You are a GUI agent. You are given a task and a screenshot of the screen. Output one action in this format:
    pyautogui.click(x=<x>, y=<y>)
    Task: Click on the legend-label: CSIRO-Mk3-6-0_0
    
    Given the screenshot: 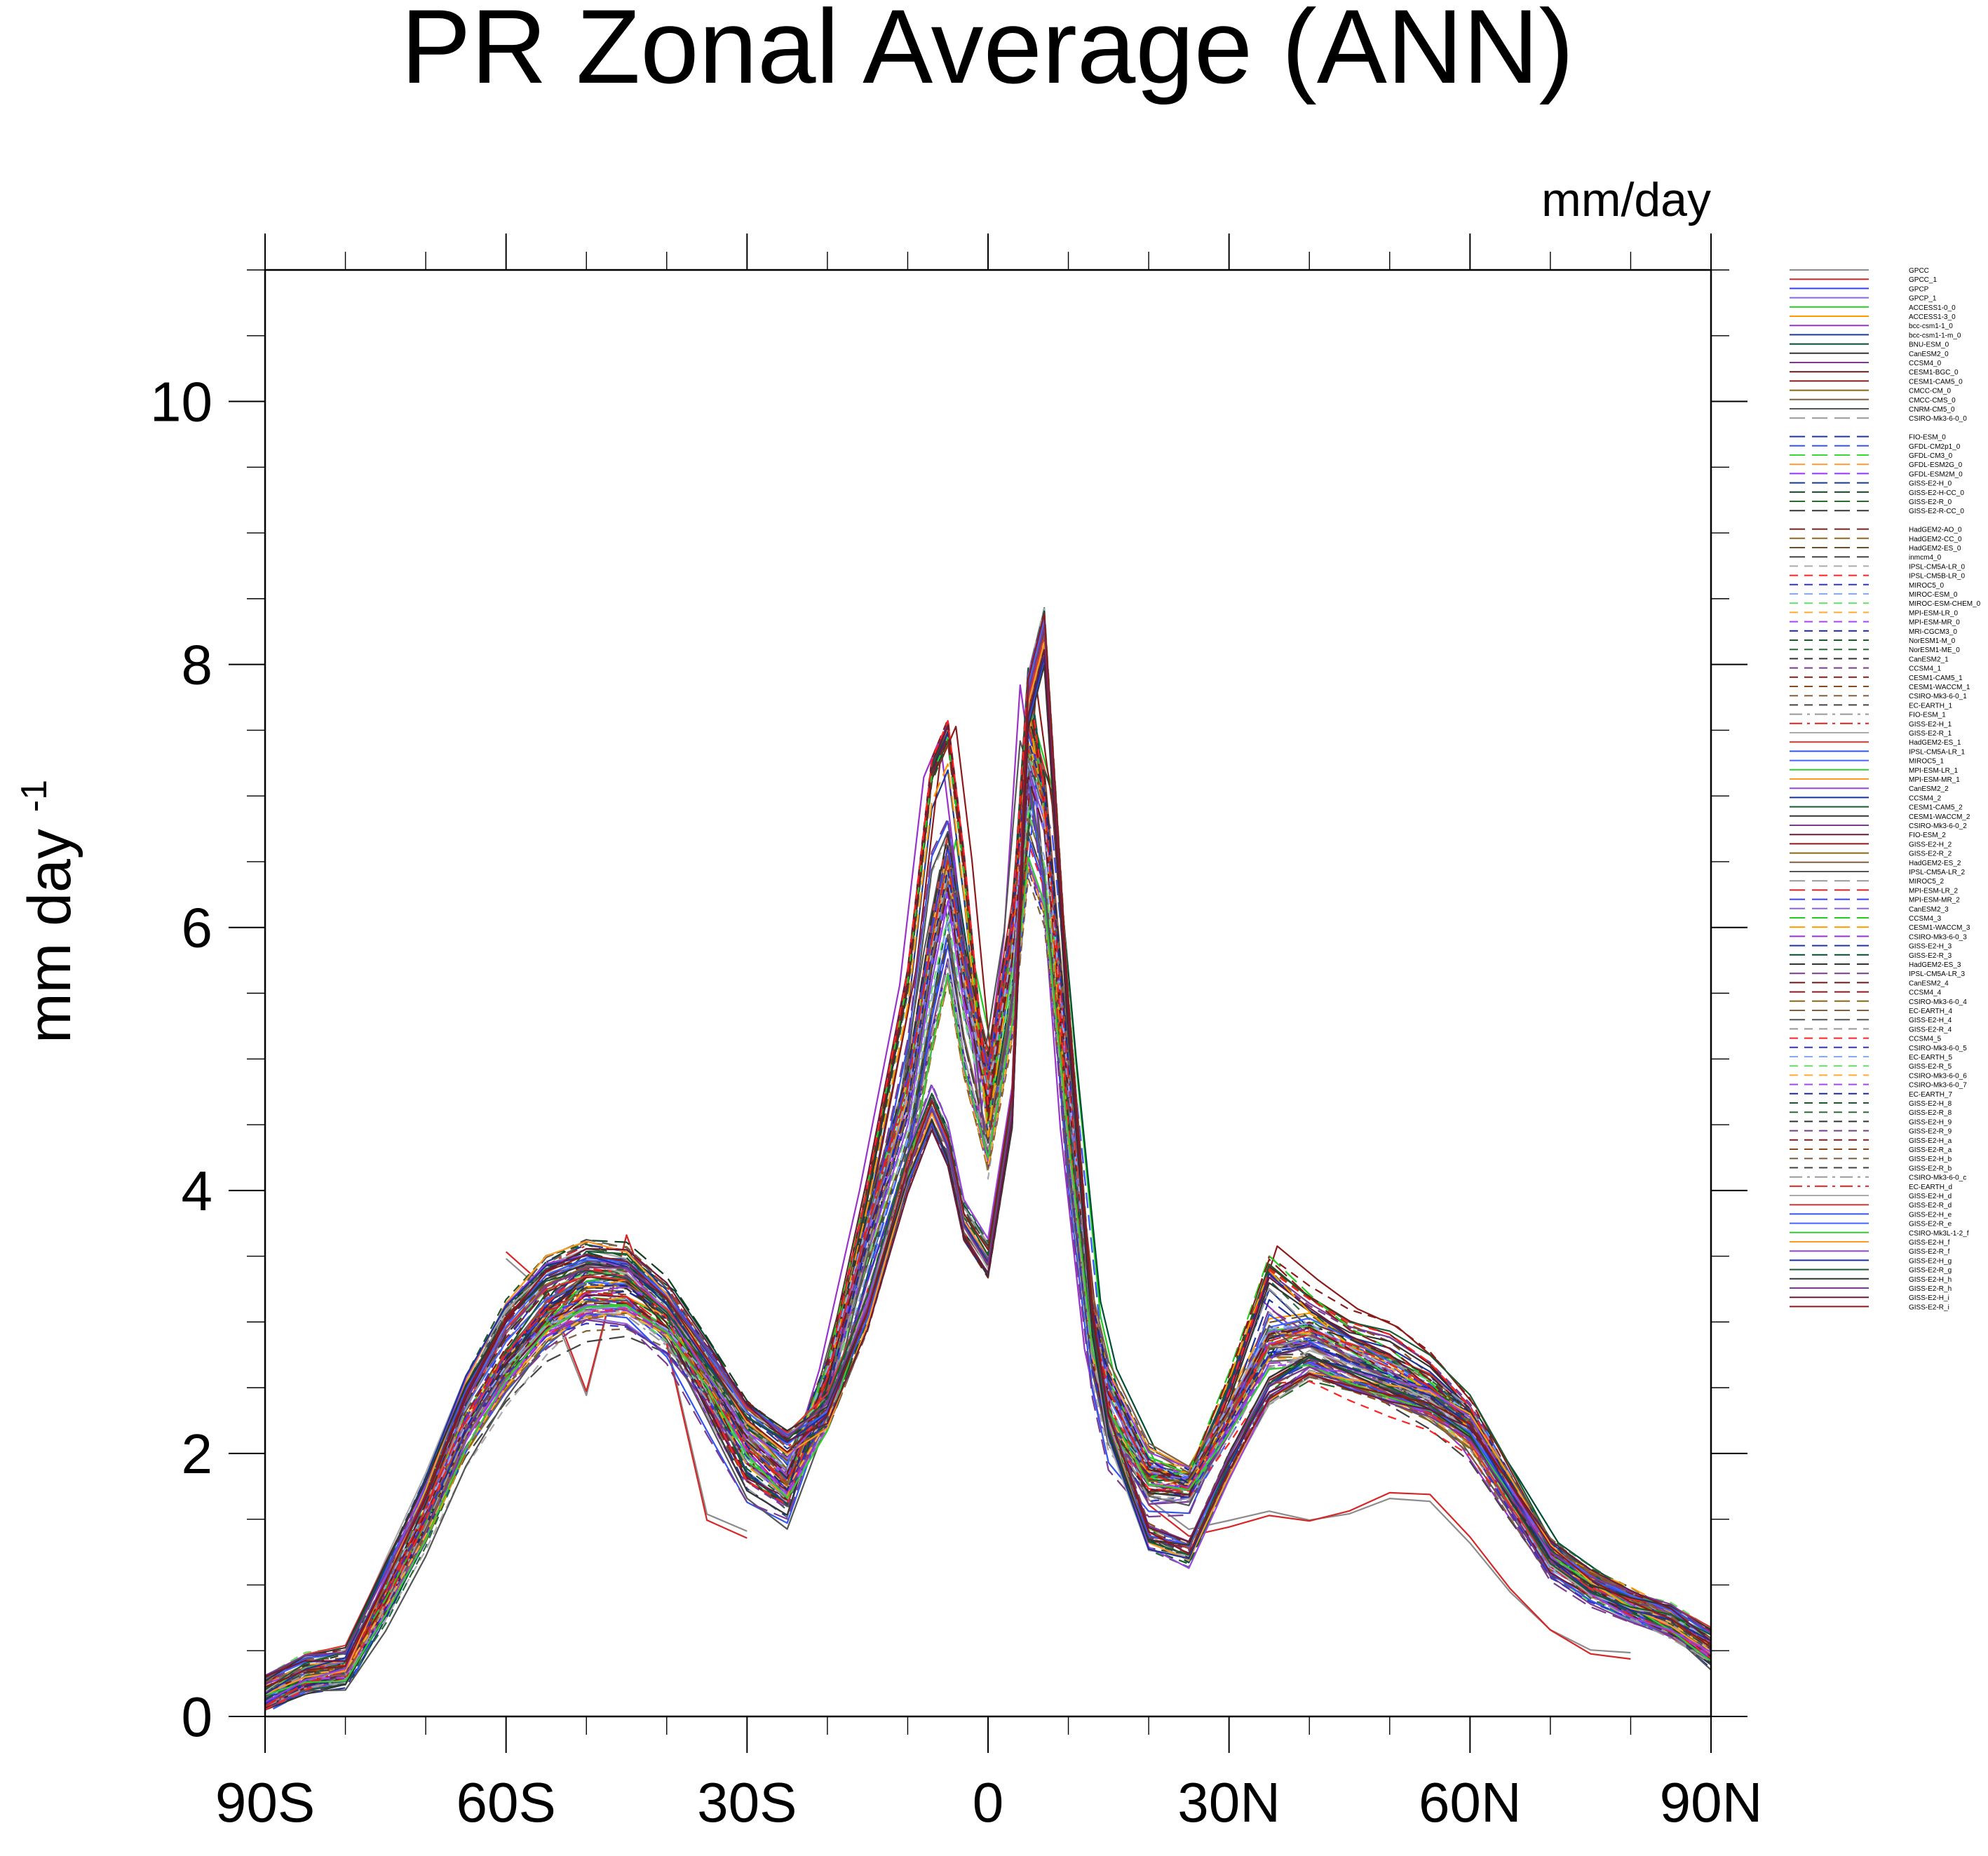 What is the action you would take?
    pyautogui.click(x=1938, y=419)
    